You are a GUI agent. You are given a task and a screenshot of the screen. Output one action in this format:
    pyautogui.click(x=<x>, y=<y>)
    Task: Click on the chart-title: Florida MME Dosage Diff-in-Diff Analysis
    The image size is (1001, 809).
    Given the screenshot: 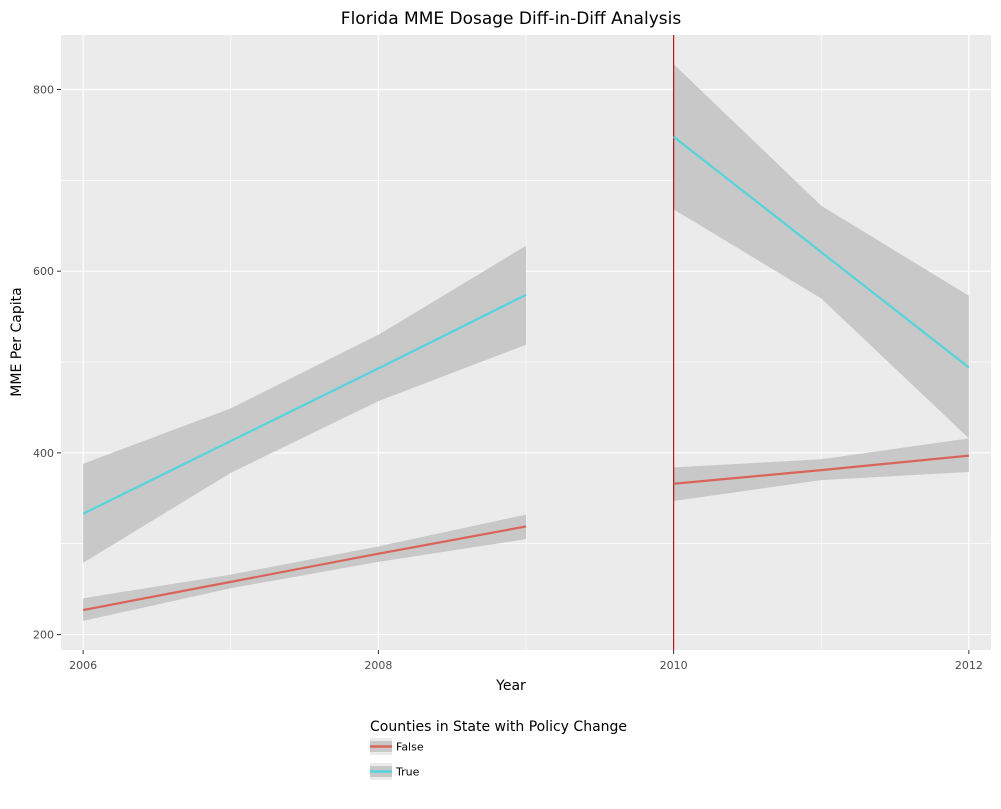 What is the action you would take?
    pyautogui.click(x=511, y=19)
    